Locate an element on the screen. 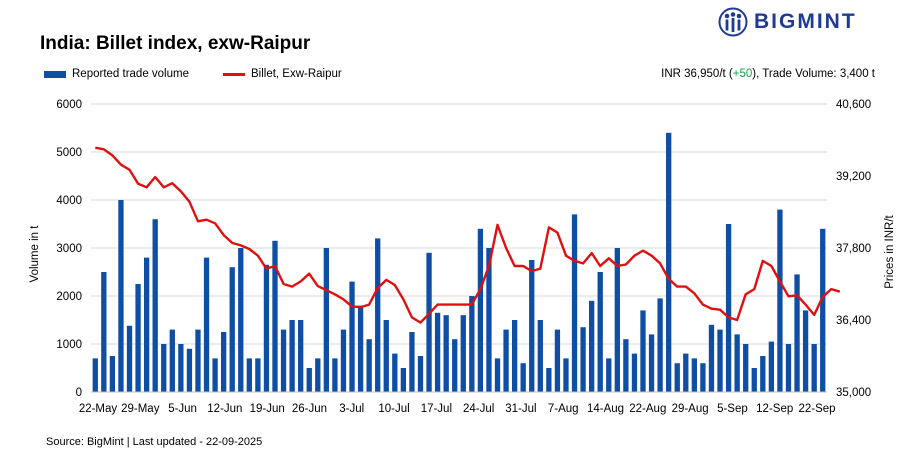 This screenshot has width=913, height=463. y-right-axis-title: Prices in INR/t is located at coordinates (890, 251).